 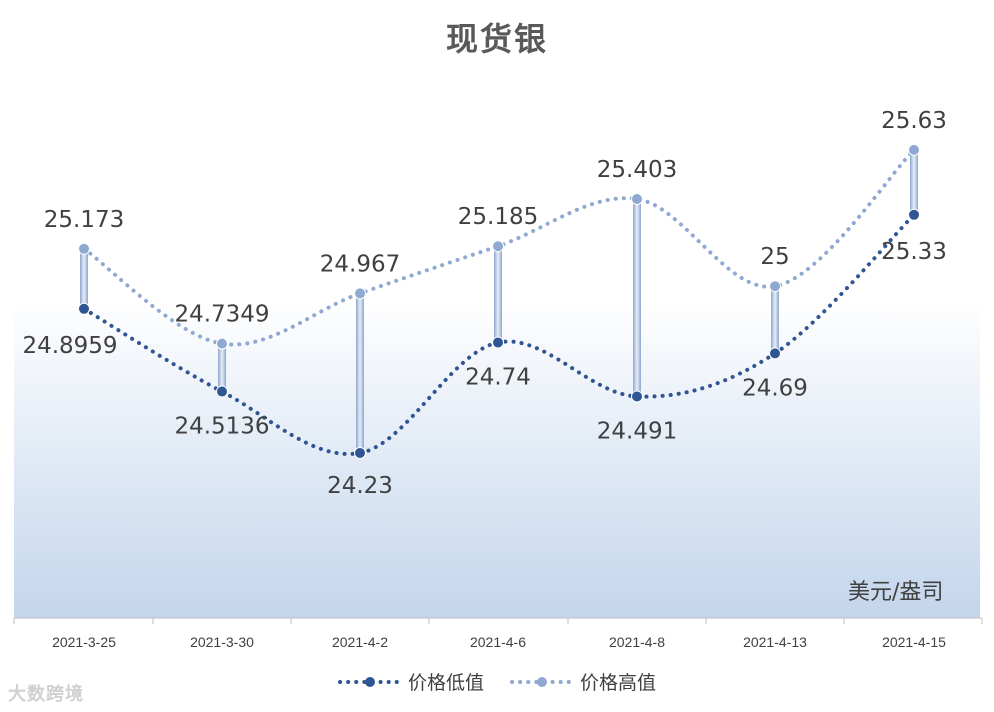 What do you see at coordinates (84, 220) in the screenshot?
I see `data-label-high-0: 25.173` at bounding box center [84, 220].